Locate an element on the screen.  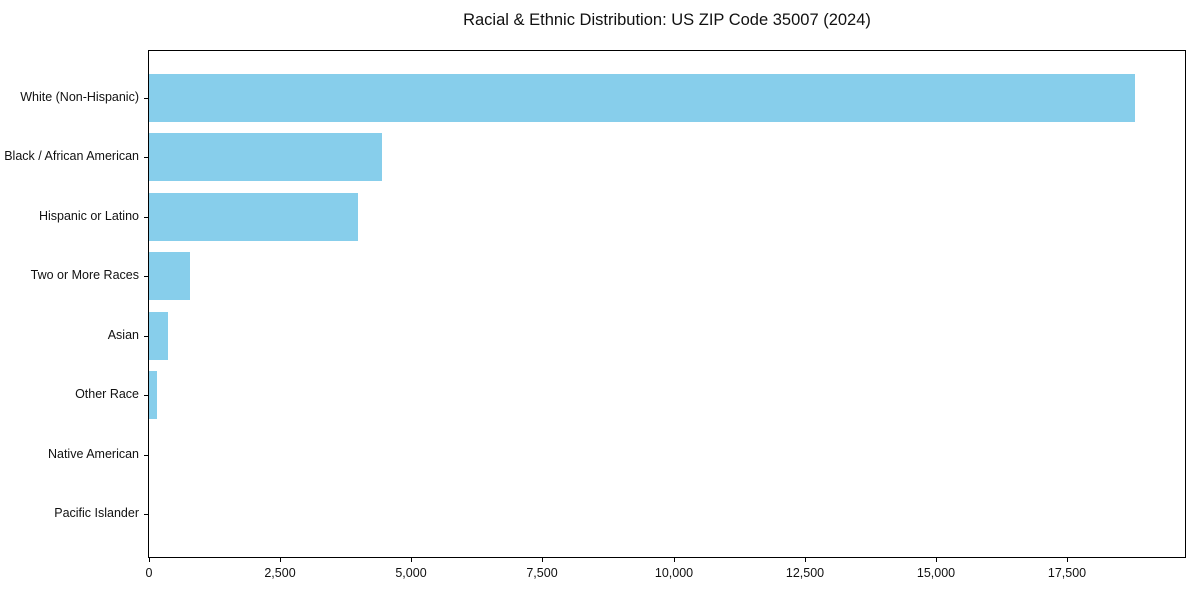
y-tick-label-white-non-hispanic: White (Non-Hispanic) is located at coordinates (79, 97).